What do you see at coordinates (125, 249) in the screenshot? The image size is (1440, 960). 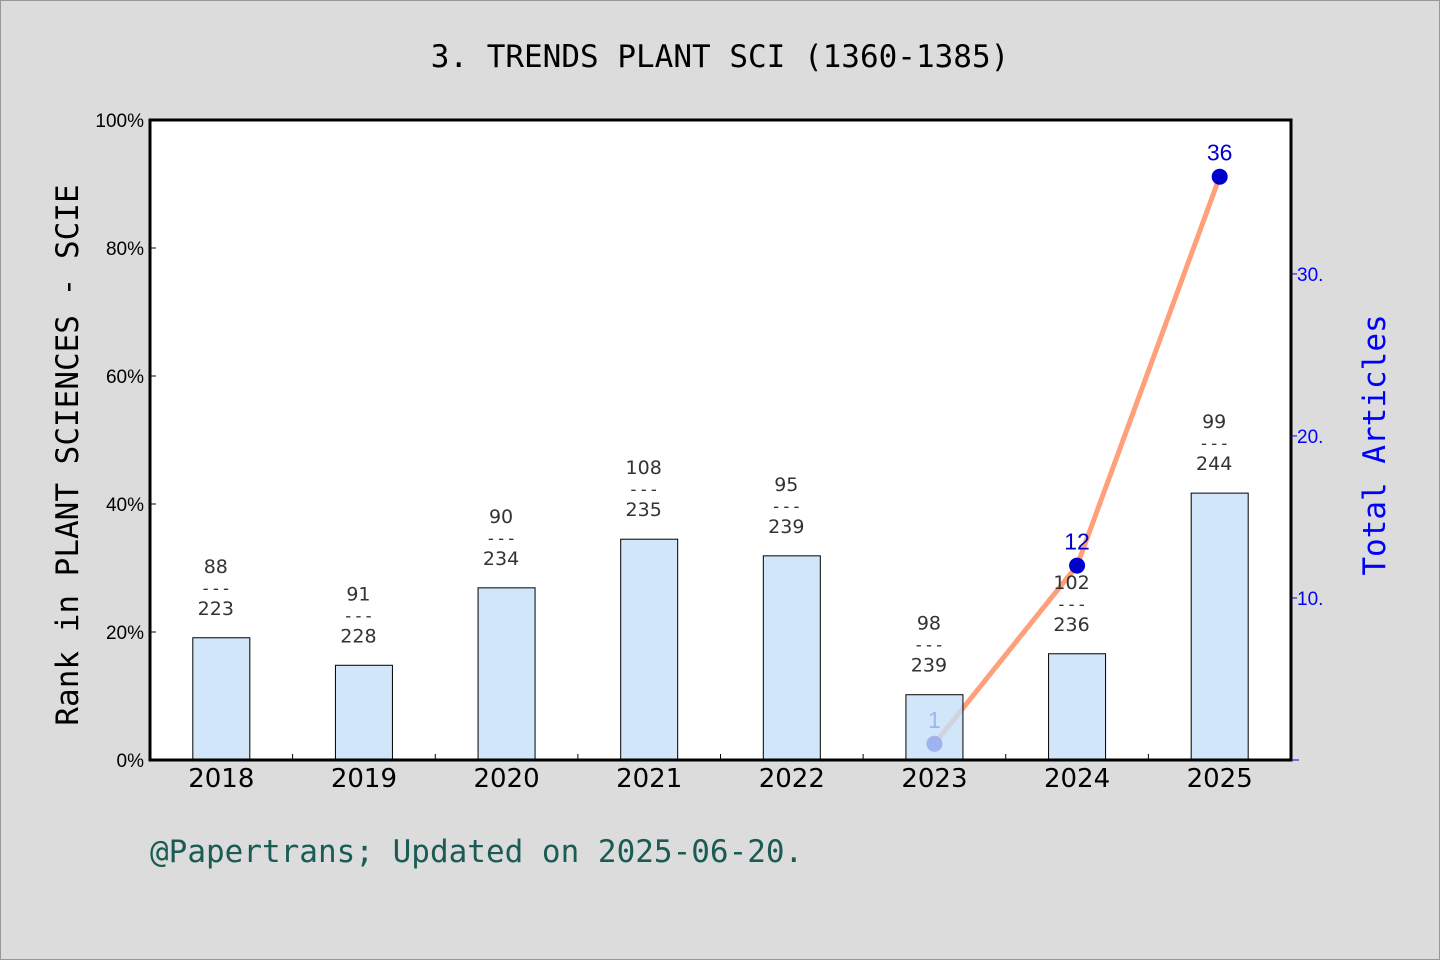 I see `y-tick-label: 80%` at bounding box center [125, 249].